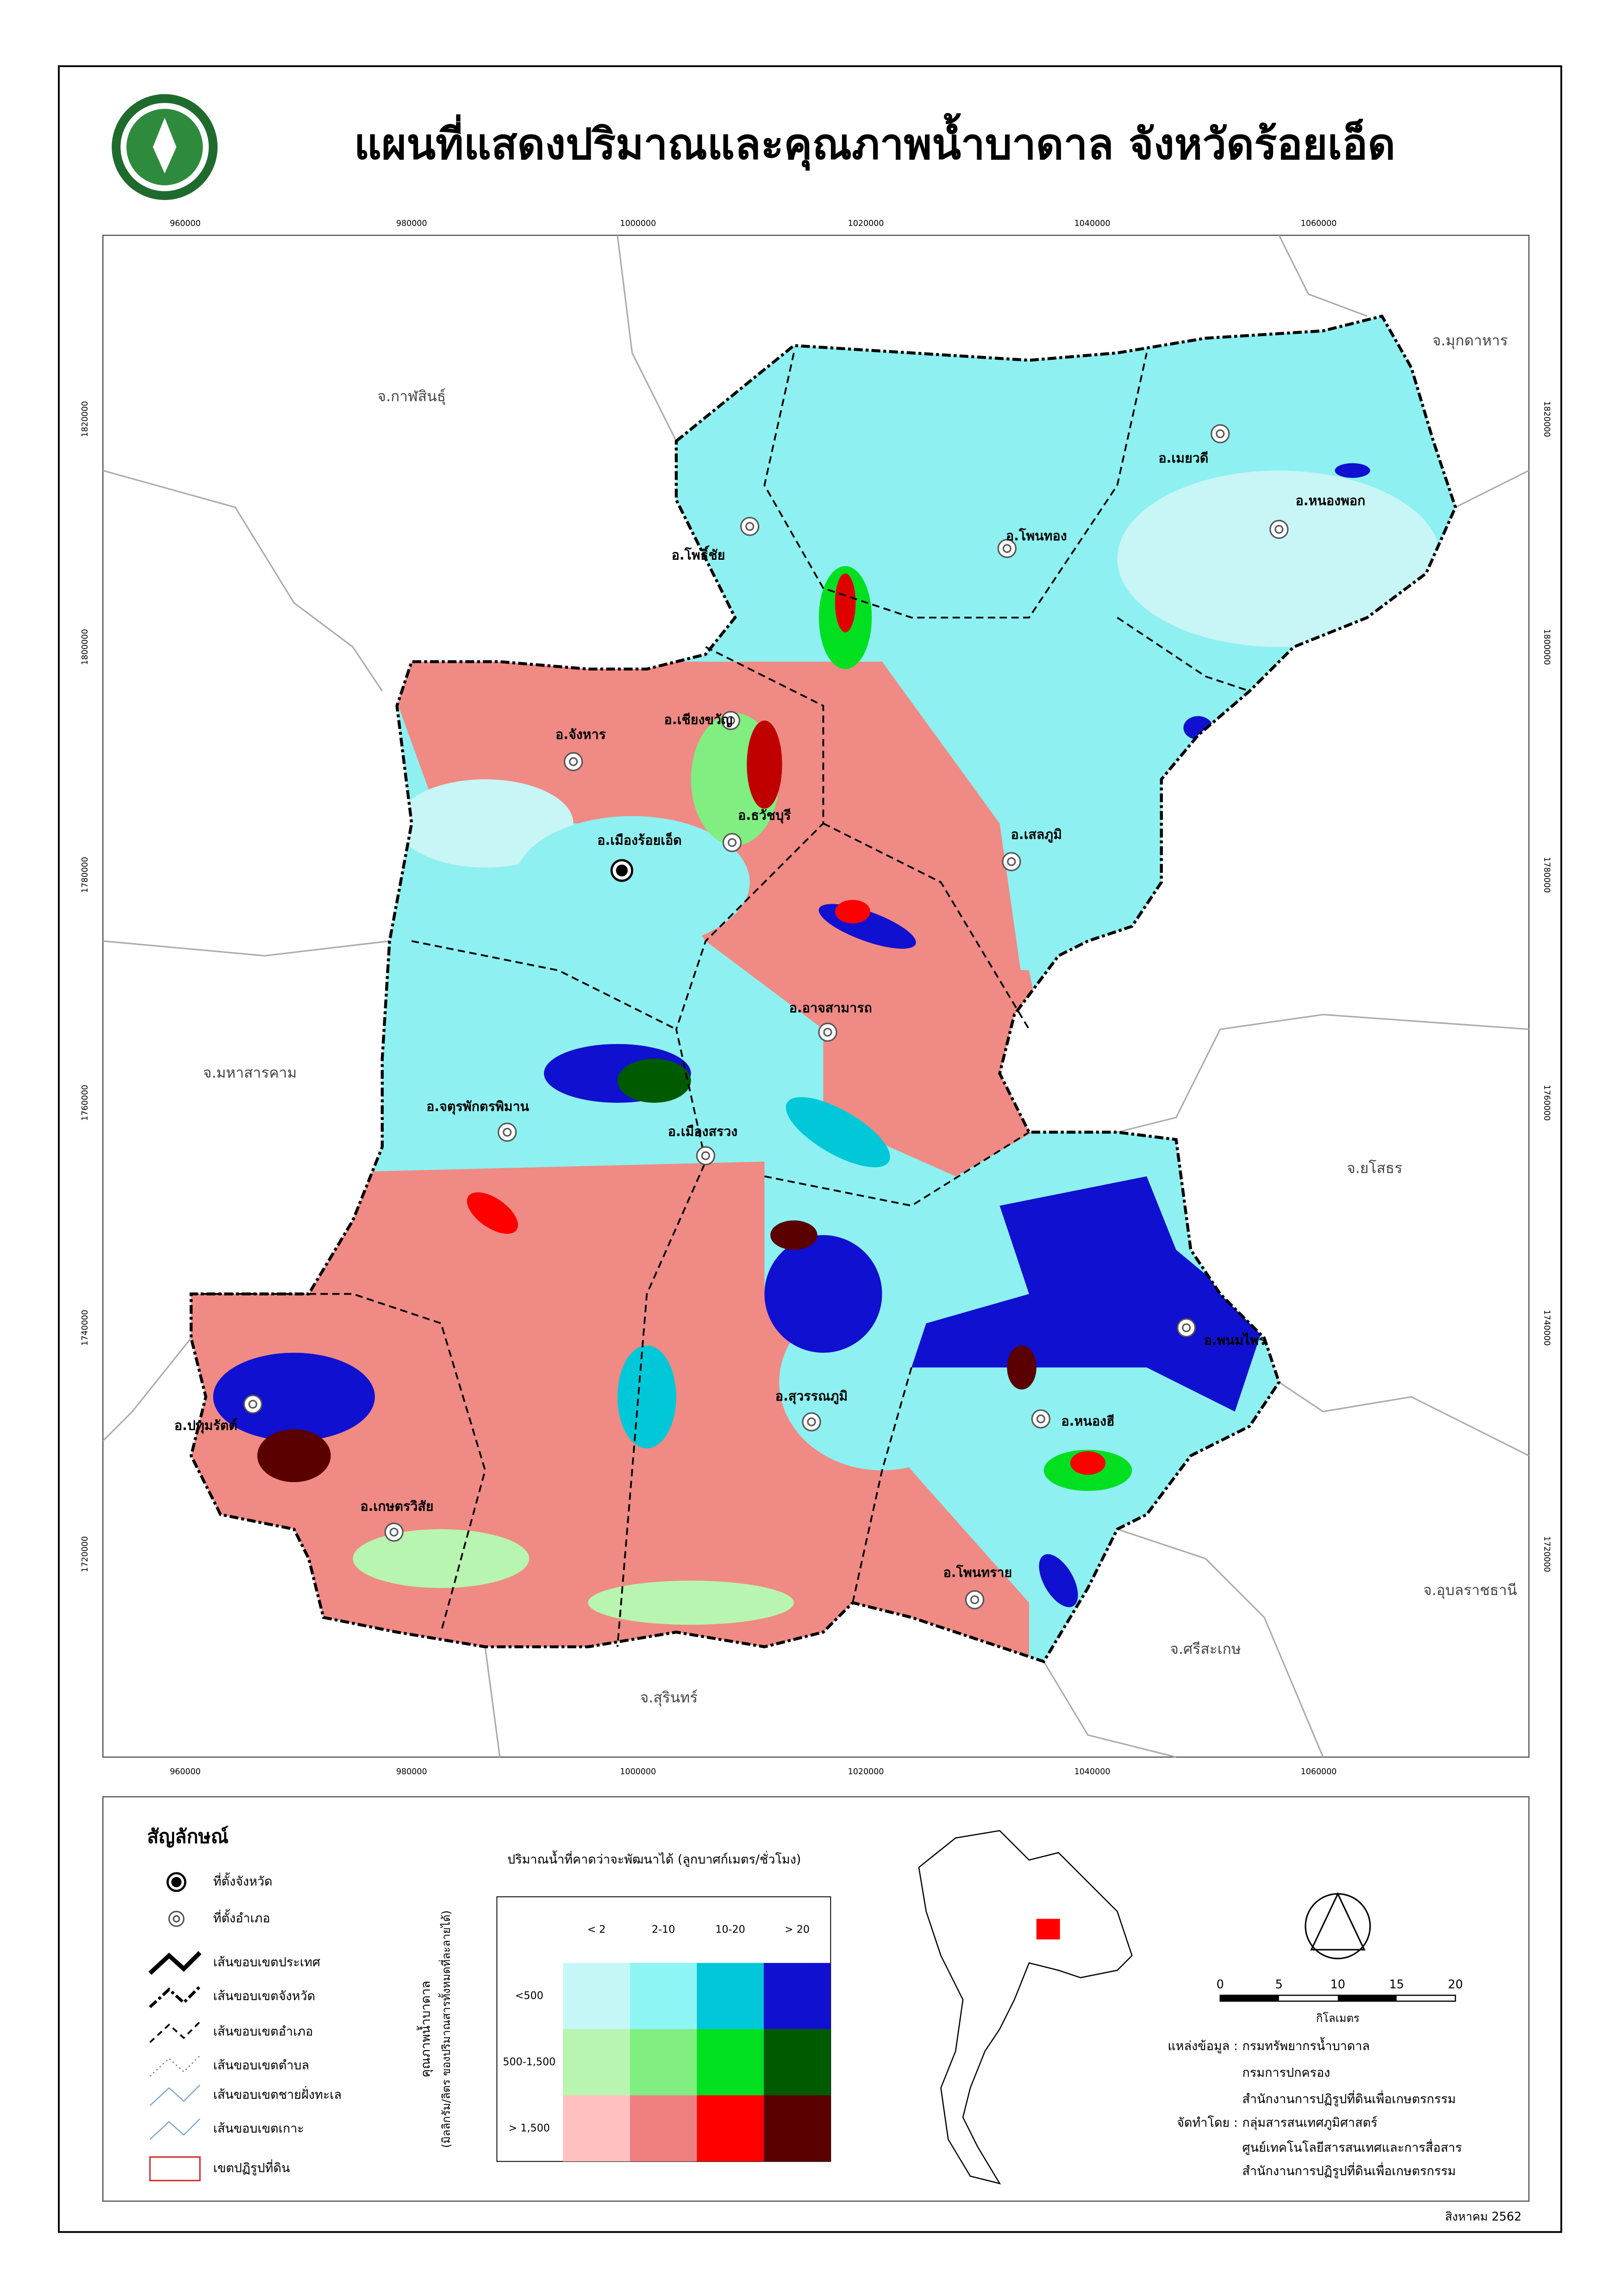 This screenshot has width=1623, height=2296. I want to click on district-label: อ.เสลภูมิ, so click(1037, 834).